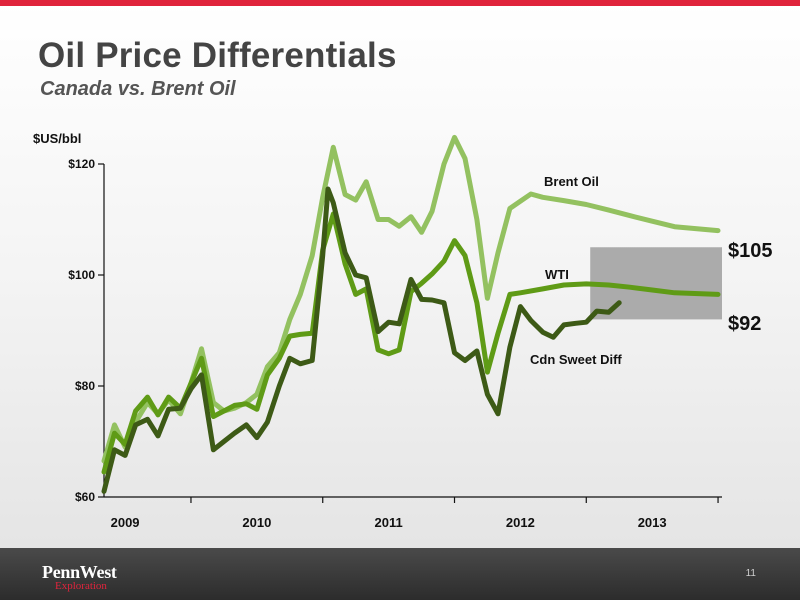  I want to click on annotation-low-92: $92, so click(744, 324).